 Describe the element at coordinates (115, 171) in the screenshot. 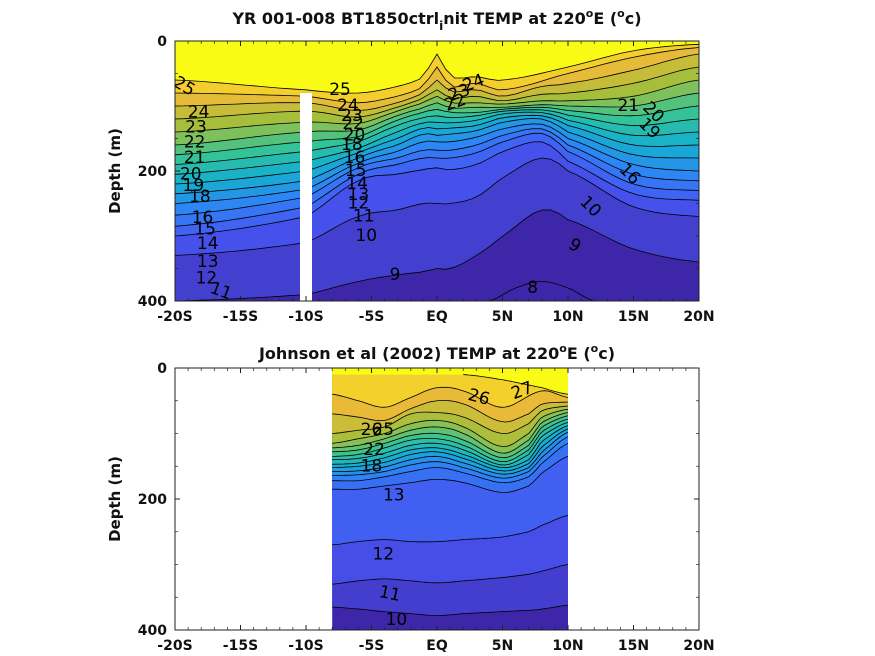

I see `panel1-y-label: Depth (m)` at that location.